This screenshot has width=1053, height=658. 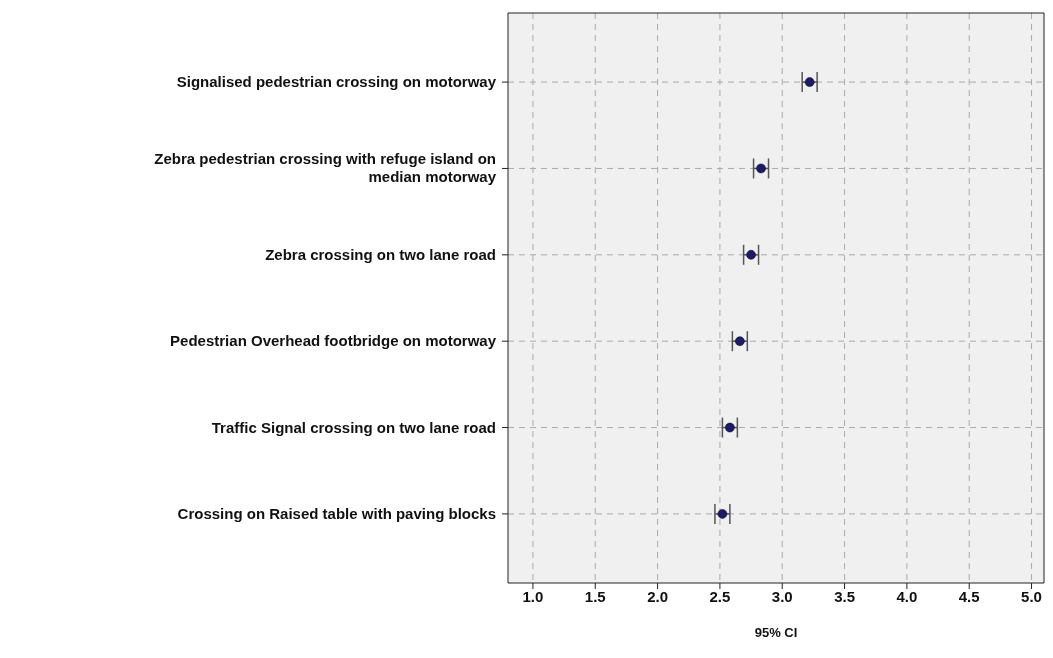 What do you see at coordinates (782, 596) in the screenshot?
I see `x-tick-label: 3.0` at bounding box center [782, 596].